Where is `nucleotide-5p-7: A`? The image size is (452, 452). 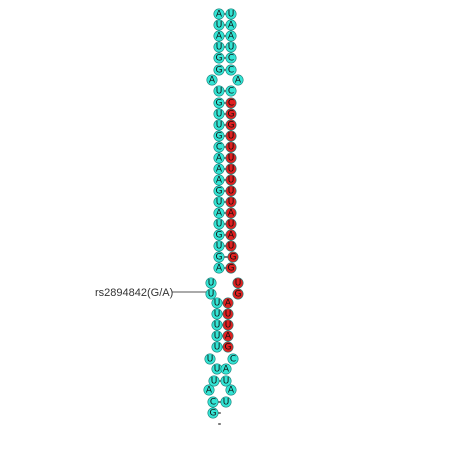
nucleotide-5p-7: A is located at coordinates (212, 80).